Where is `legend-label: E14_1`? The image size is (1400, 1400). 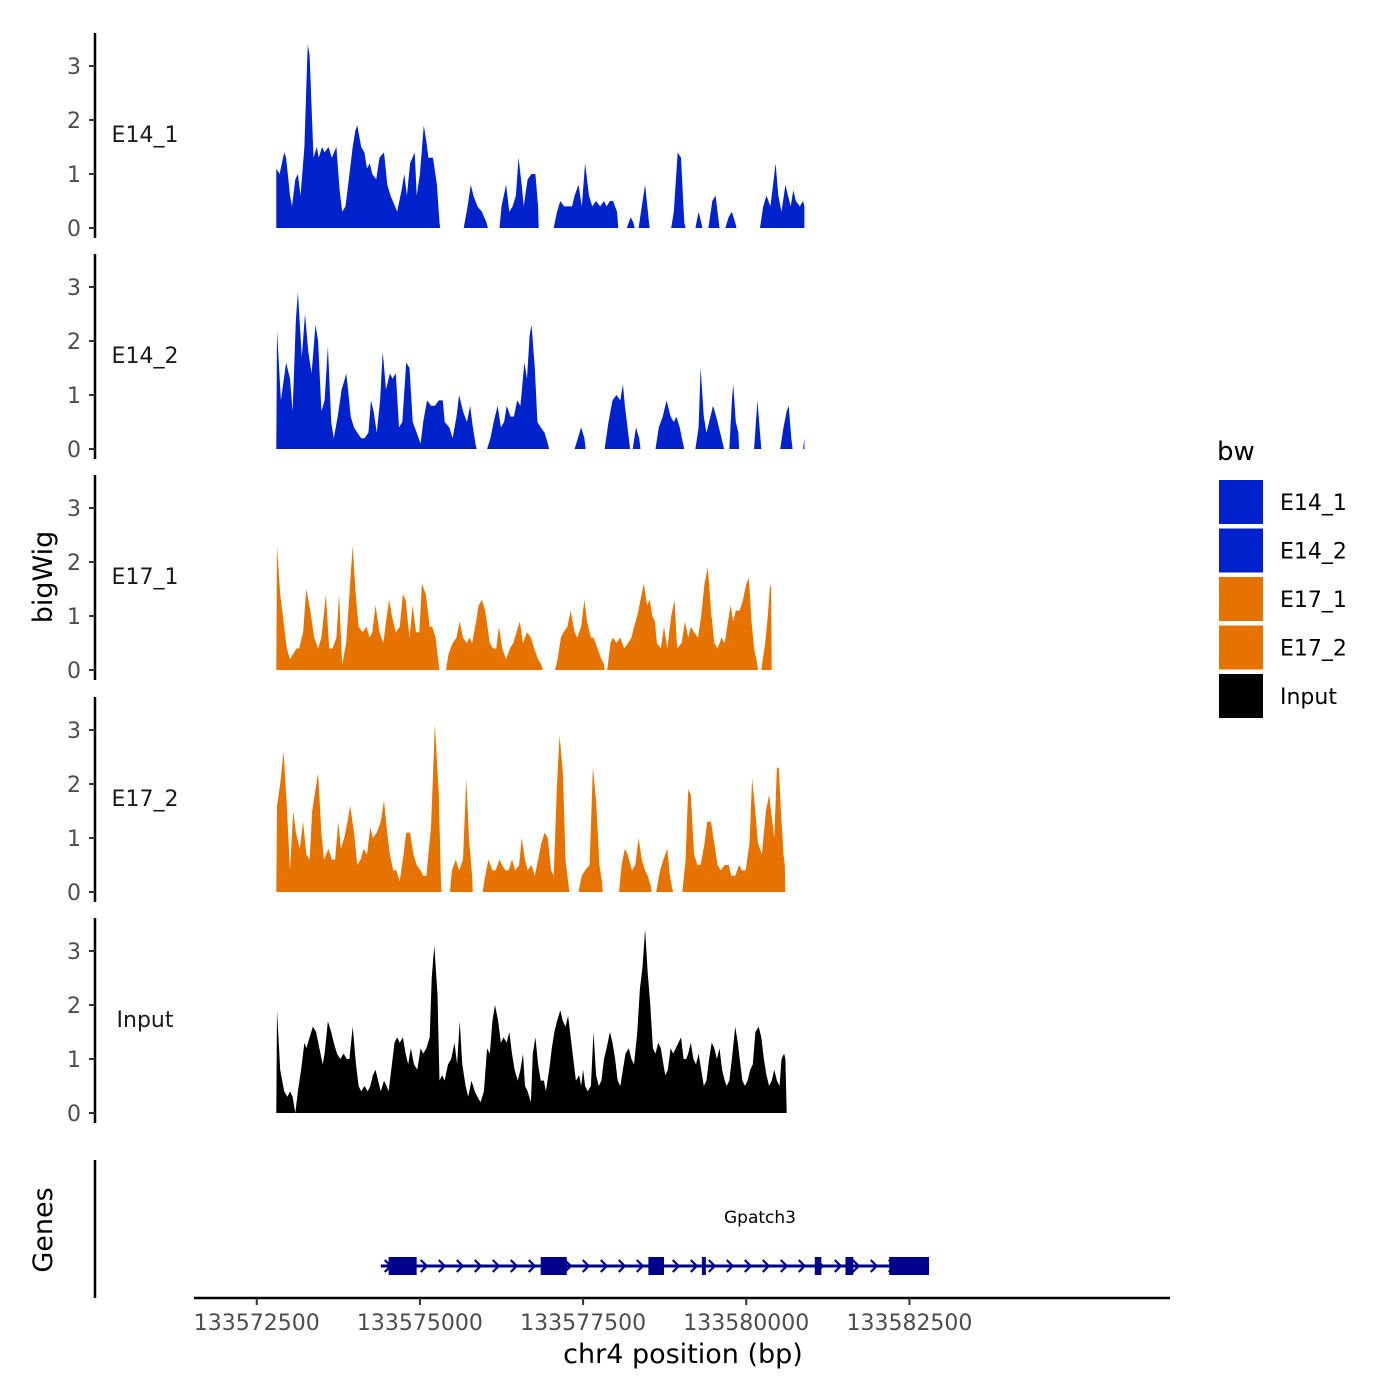 legend-label: E14_1 is located at coordinates (1313, 503).